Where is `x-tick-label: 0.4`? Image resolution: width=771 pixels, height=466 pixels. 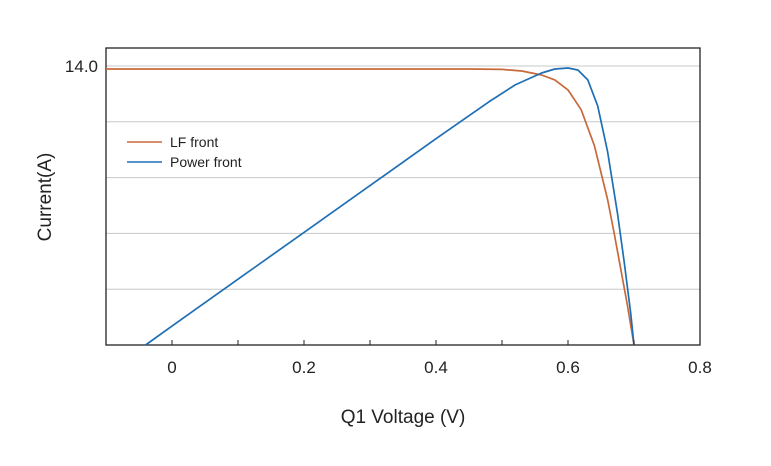 x-tick-label: 0.4 is located at coordinates (436, 367).